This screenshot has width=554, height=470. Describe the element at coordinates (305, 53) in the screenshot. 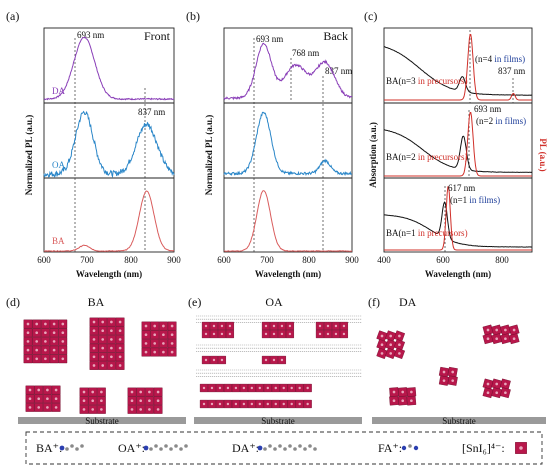

I see `panel-b-peak-768: 768 nm` at that location.